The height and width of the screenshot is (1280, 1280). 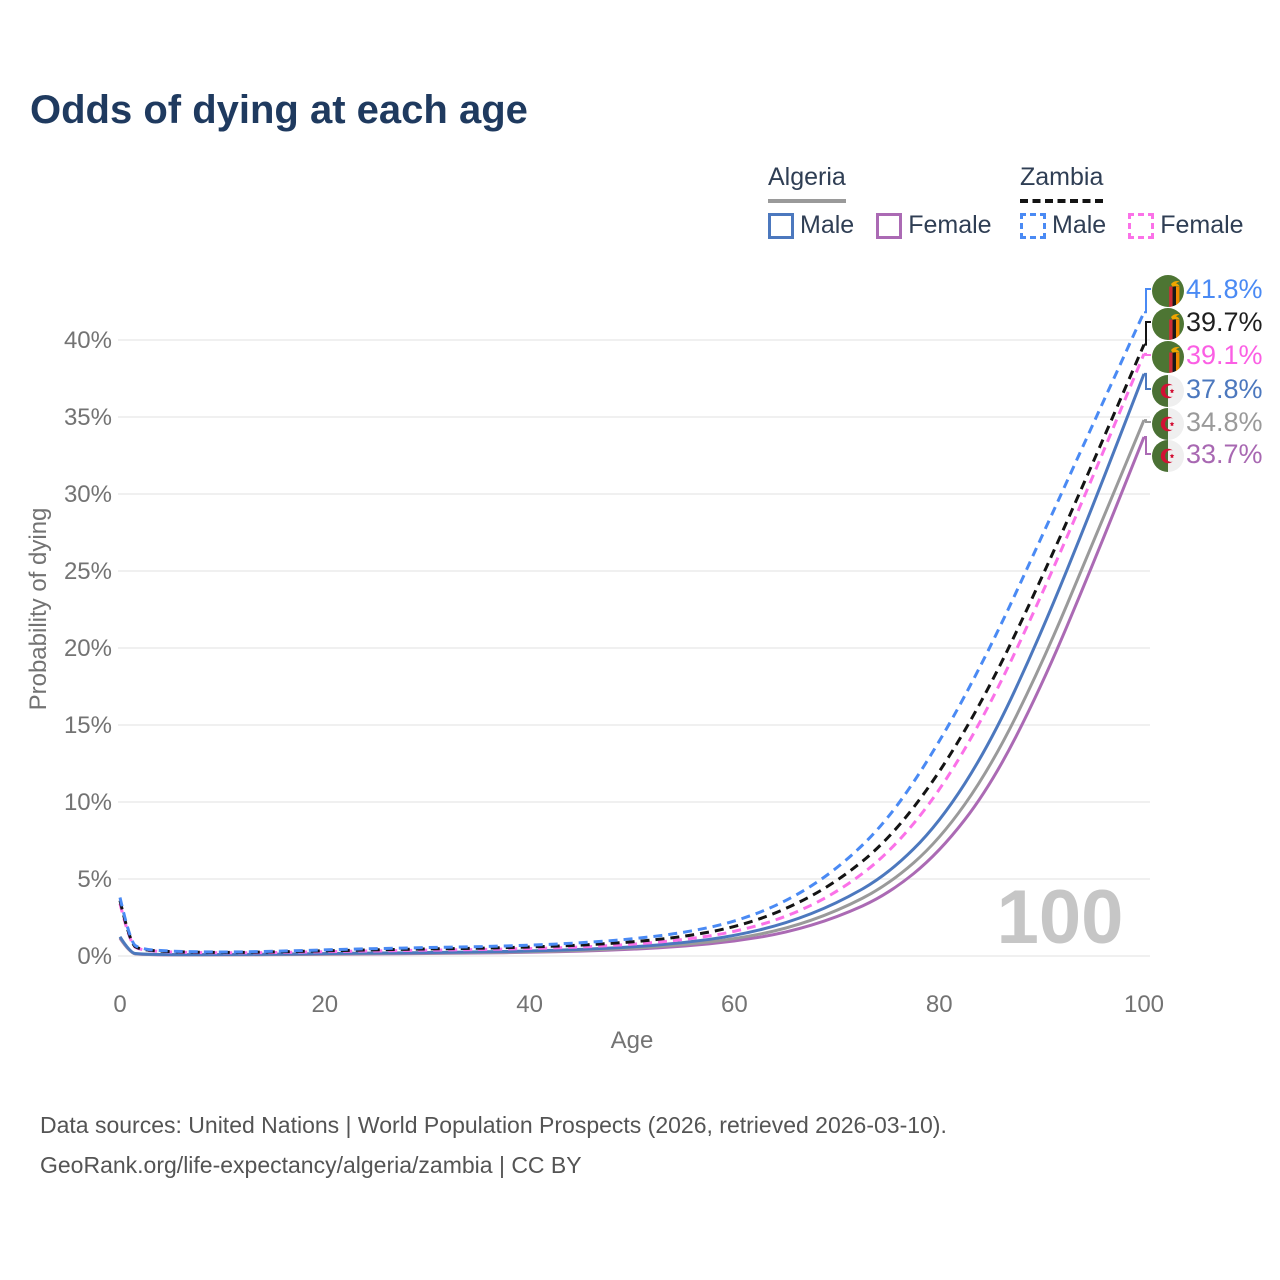 What do you see at coordinates (1224, 322) in the screenshot?
I see `end-value-label: 39.7%` at bounding box center [1224, 322].